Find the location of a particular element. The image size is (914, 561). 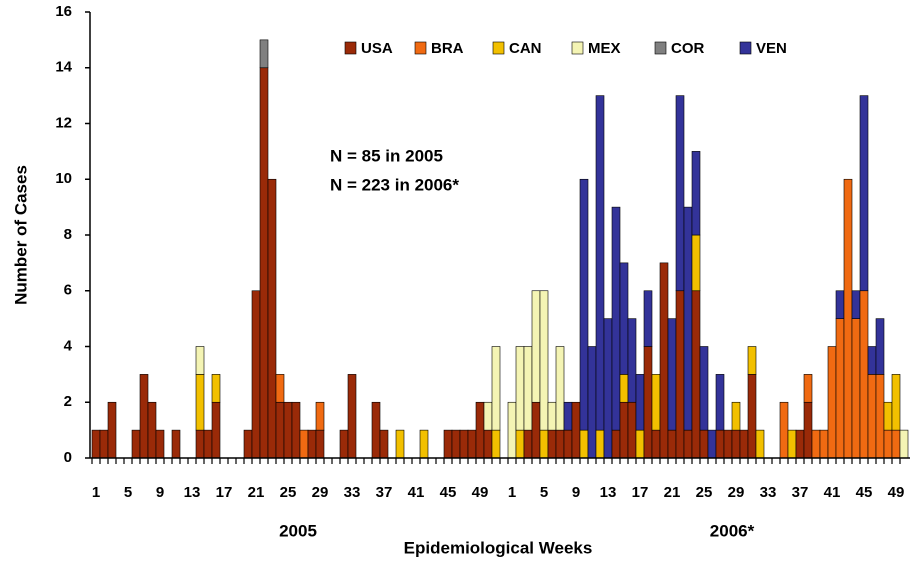

y-tick-label: 4 is located at coordinates (68, 345).